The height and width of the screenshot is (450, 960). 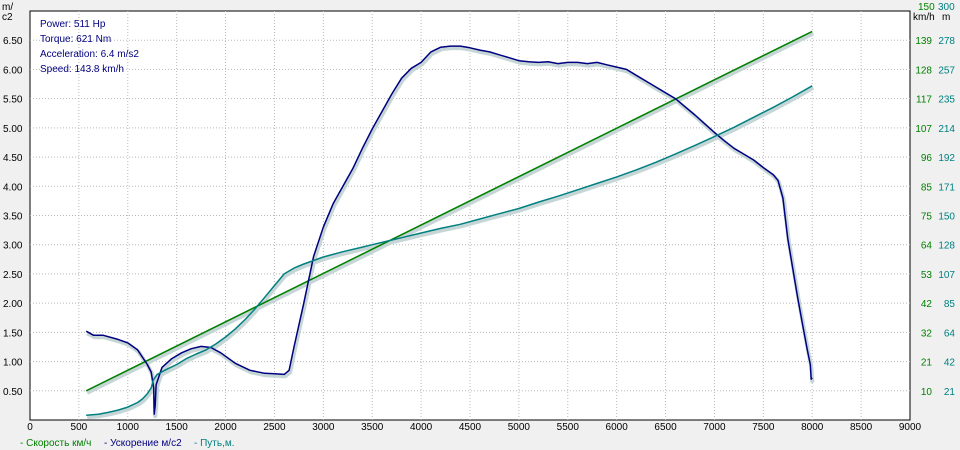 I want to click on y-right-distance-tick: 150, so click(x=946, y=217).